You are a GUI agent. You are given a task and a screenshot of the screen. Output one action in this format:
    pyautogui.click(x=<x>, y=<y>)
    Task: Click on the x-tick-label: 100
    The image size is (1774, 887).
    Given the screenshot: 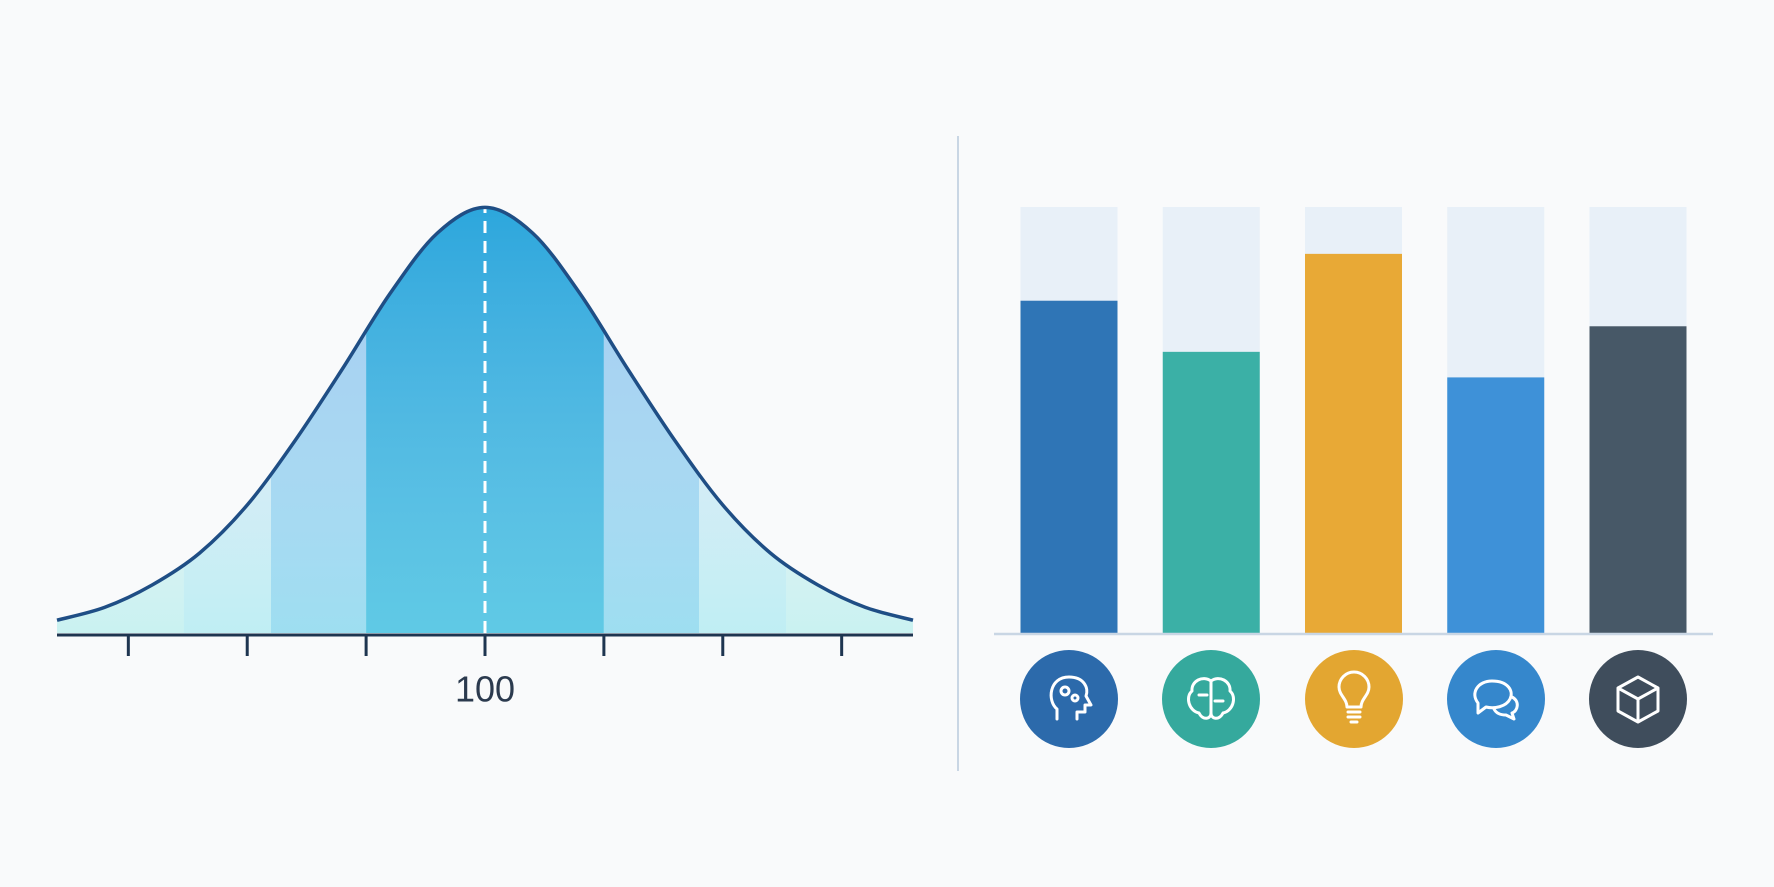 What is the action you would take?
    pyautogui.click(x=485, y=689)
    